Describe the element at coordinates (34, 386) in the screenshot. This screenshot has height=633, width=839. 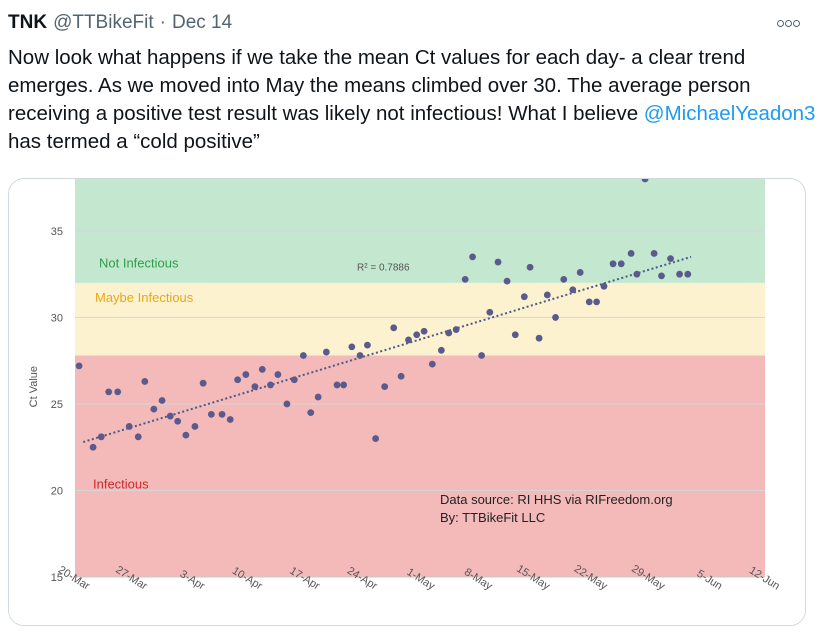
I see `y-axis-title: Ct Value` at that location.